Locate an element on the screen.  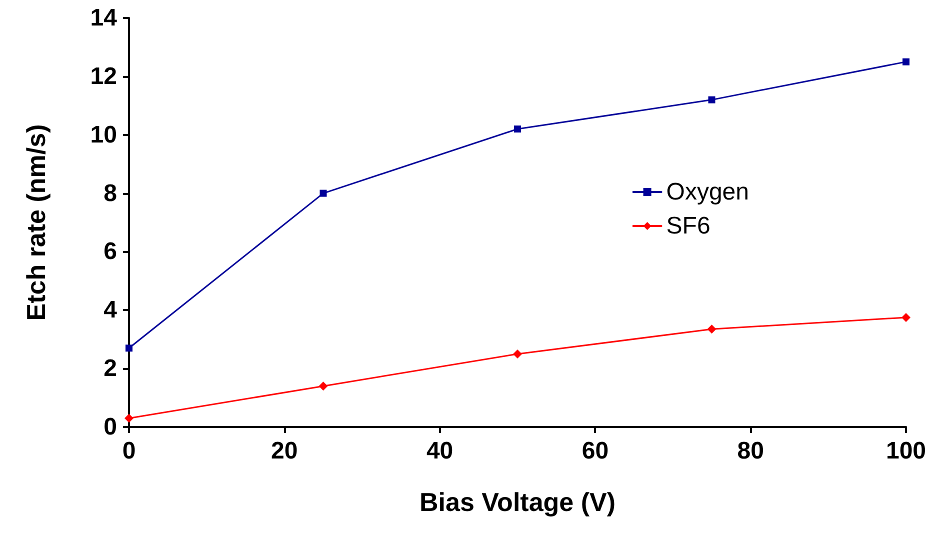
y-axis-title: Etch rate (nm/s) is located at coordinates (36, 222).